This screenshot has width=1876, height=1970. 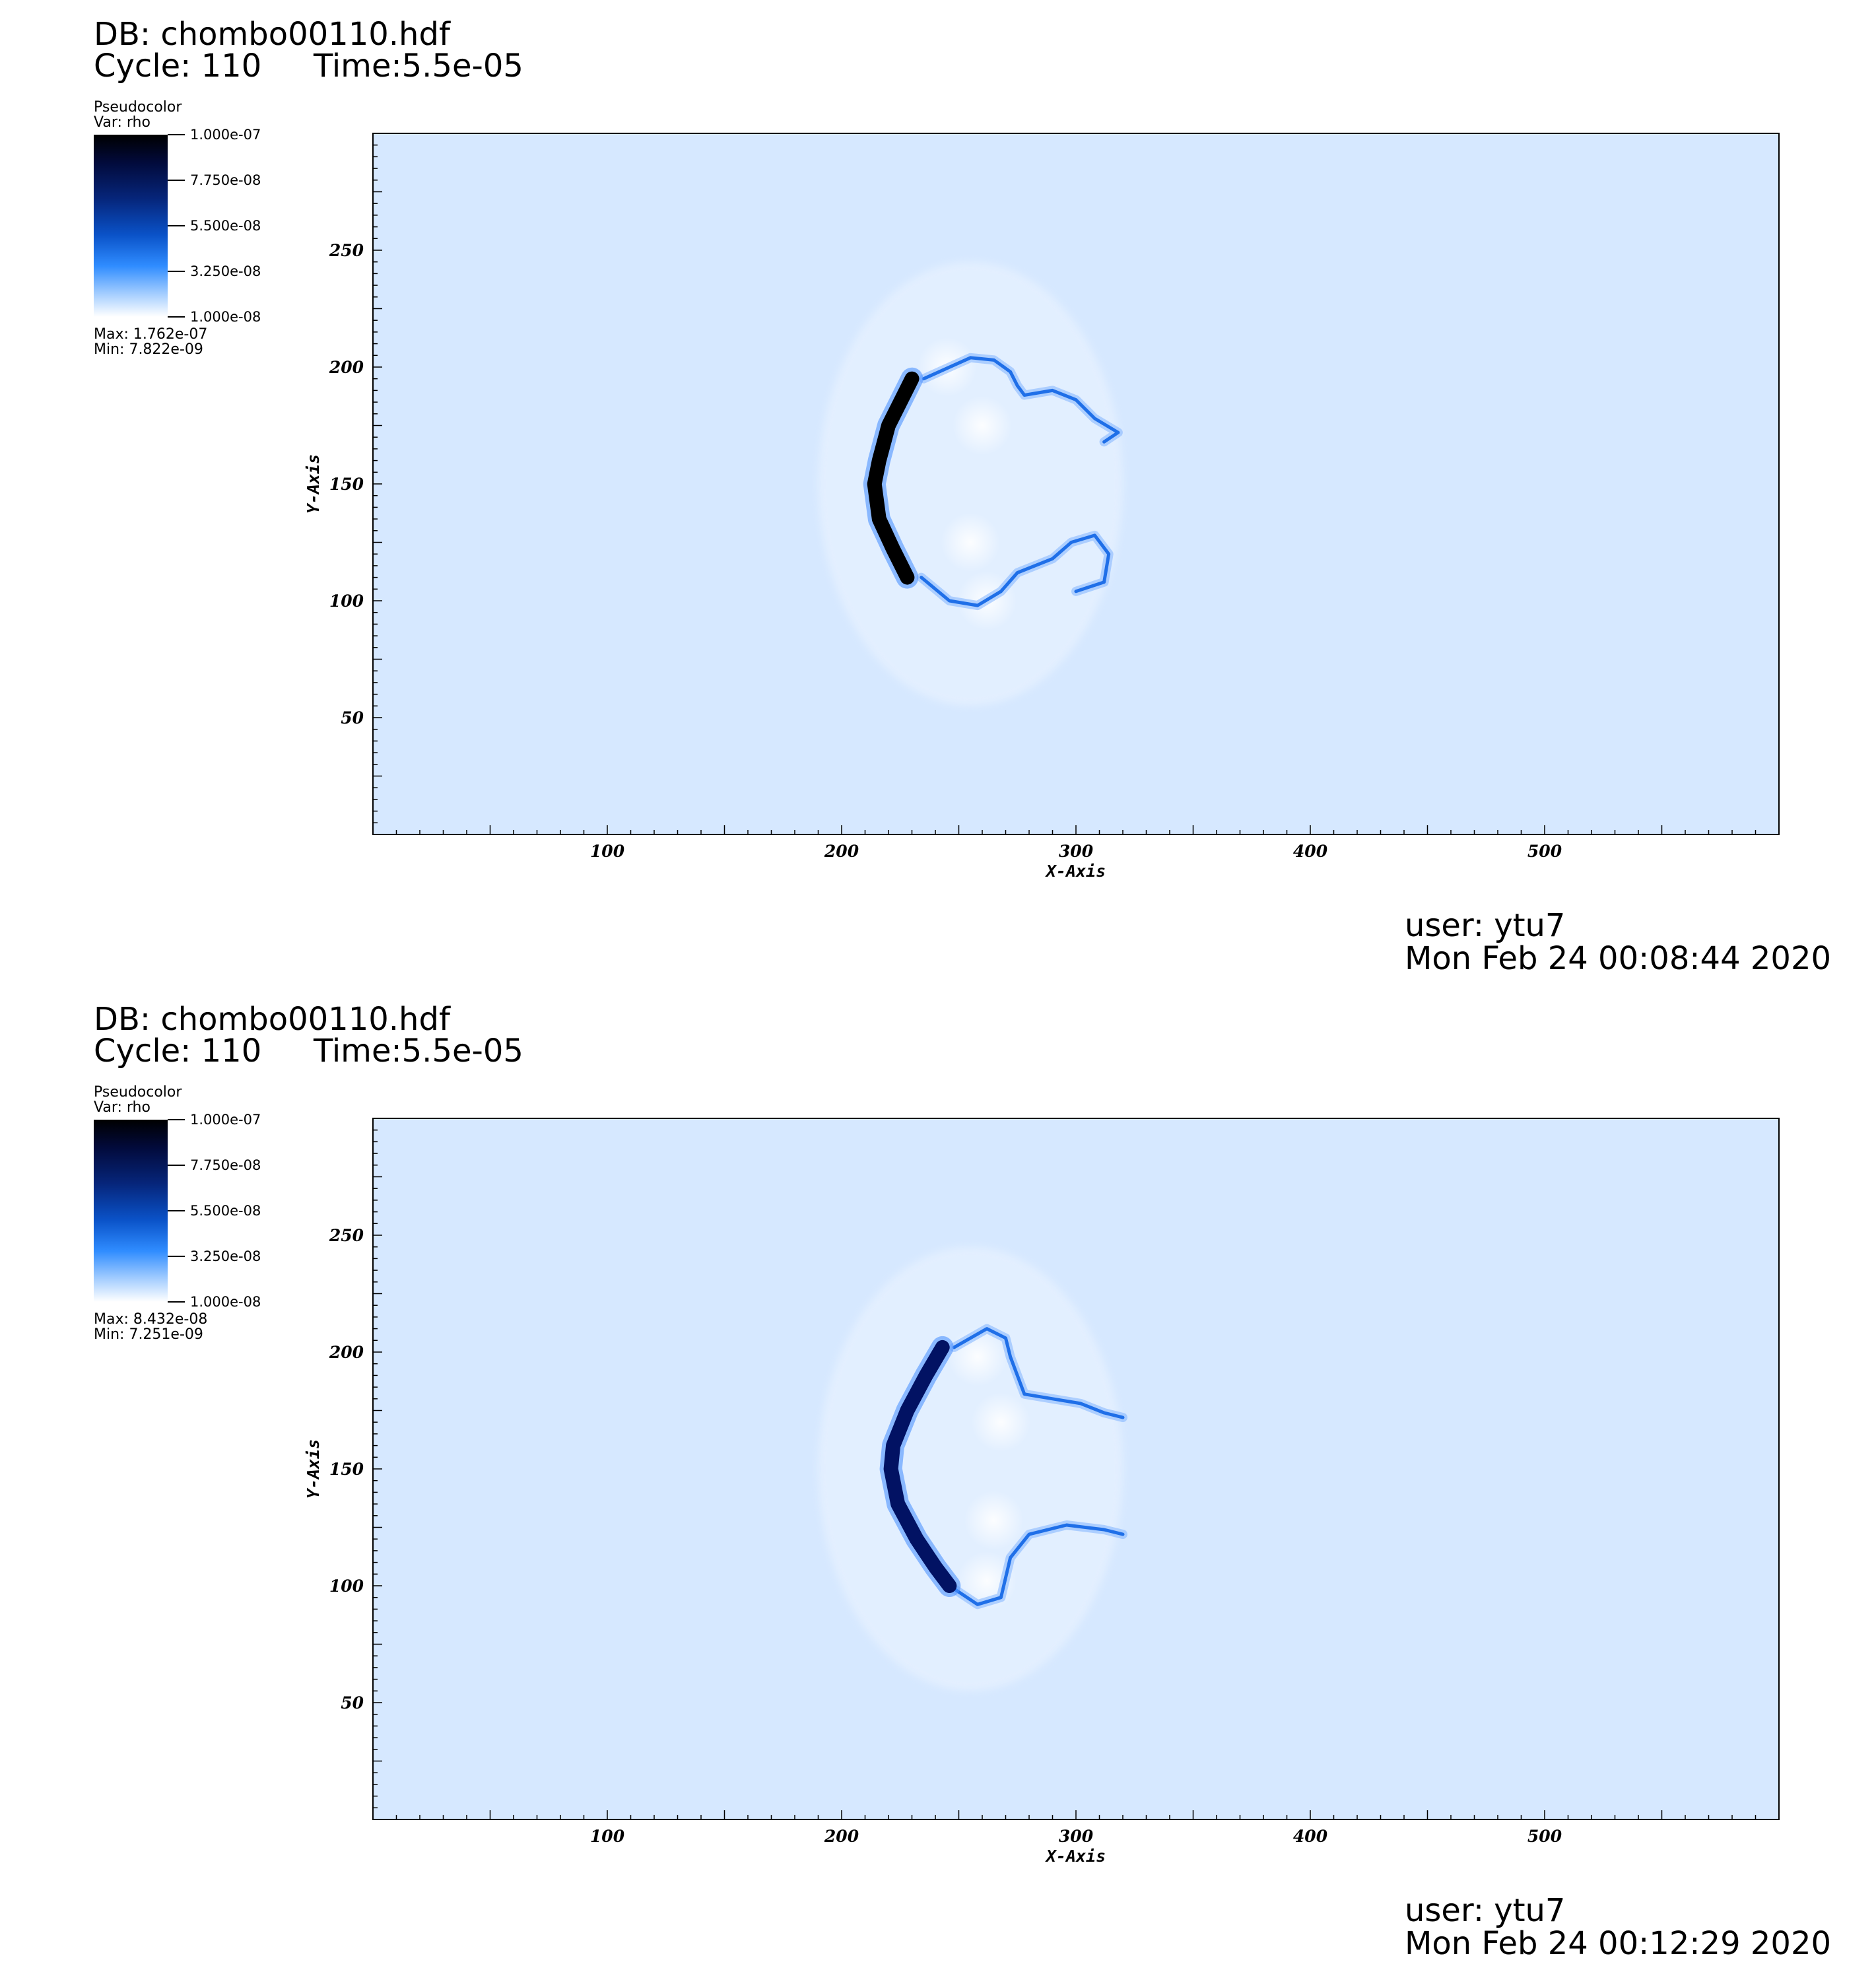 What do you see at coordinates (1618, 959) in the screenshot?
I see `date-label: Mon Feb 24 00:08:44 2020` at bounding box center [1618, 959].